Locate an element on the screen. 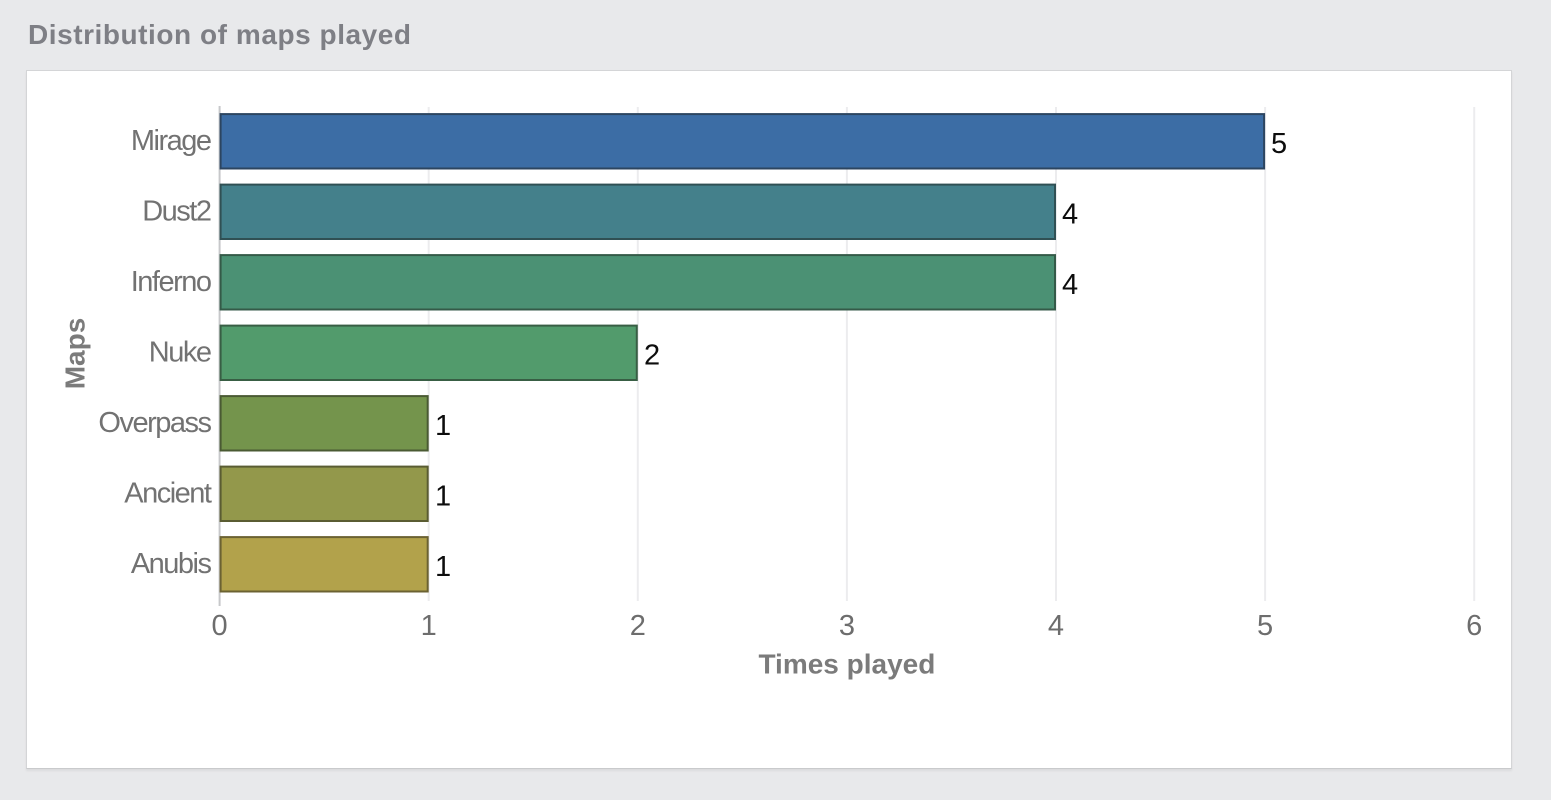 Image resolution: width=1551 pixels, height=800 pixels. svg-text: 6 is located at coordinates (1474, 626).